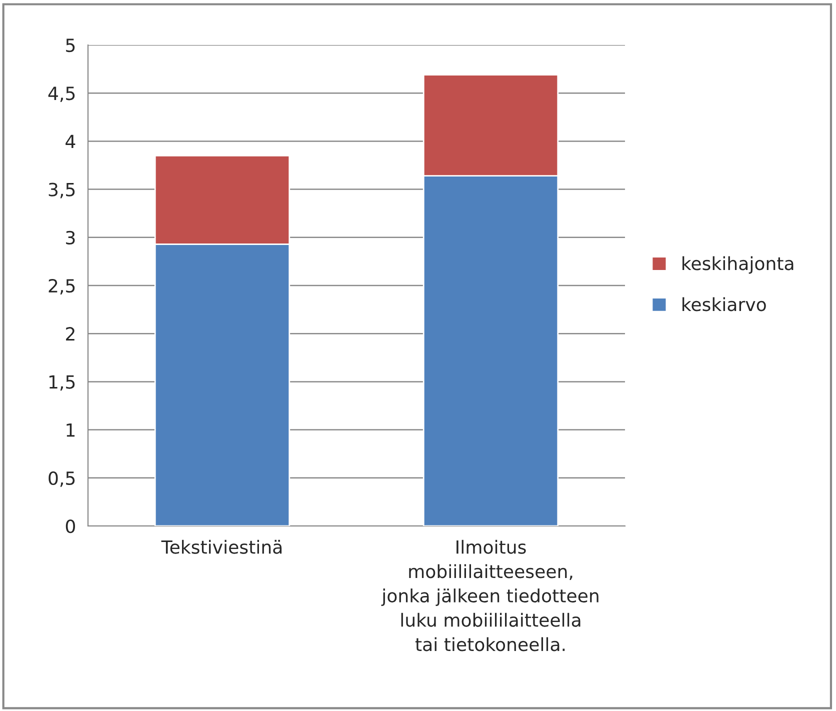 The height and width of the screenshot is (711, 836). What do you see at coordinates (70, 430) in the screenshot?
I see `y-tick-label: 1` at bounding box center [70, 430].